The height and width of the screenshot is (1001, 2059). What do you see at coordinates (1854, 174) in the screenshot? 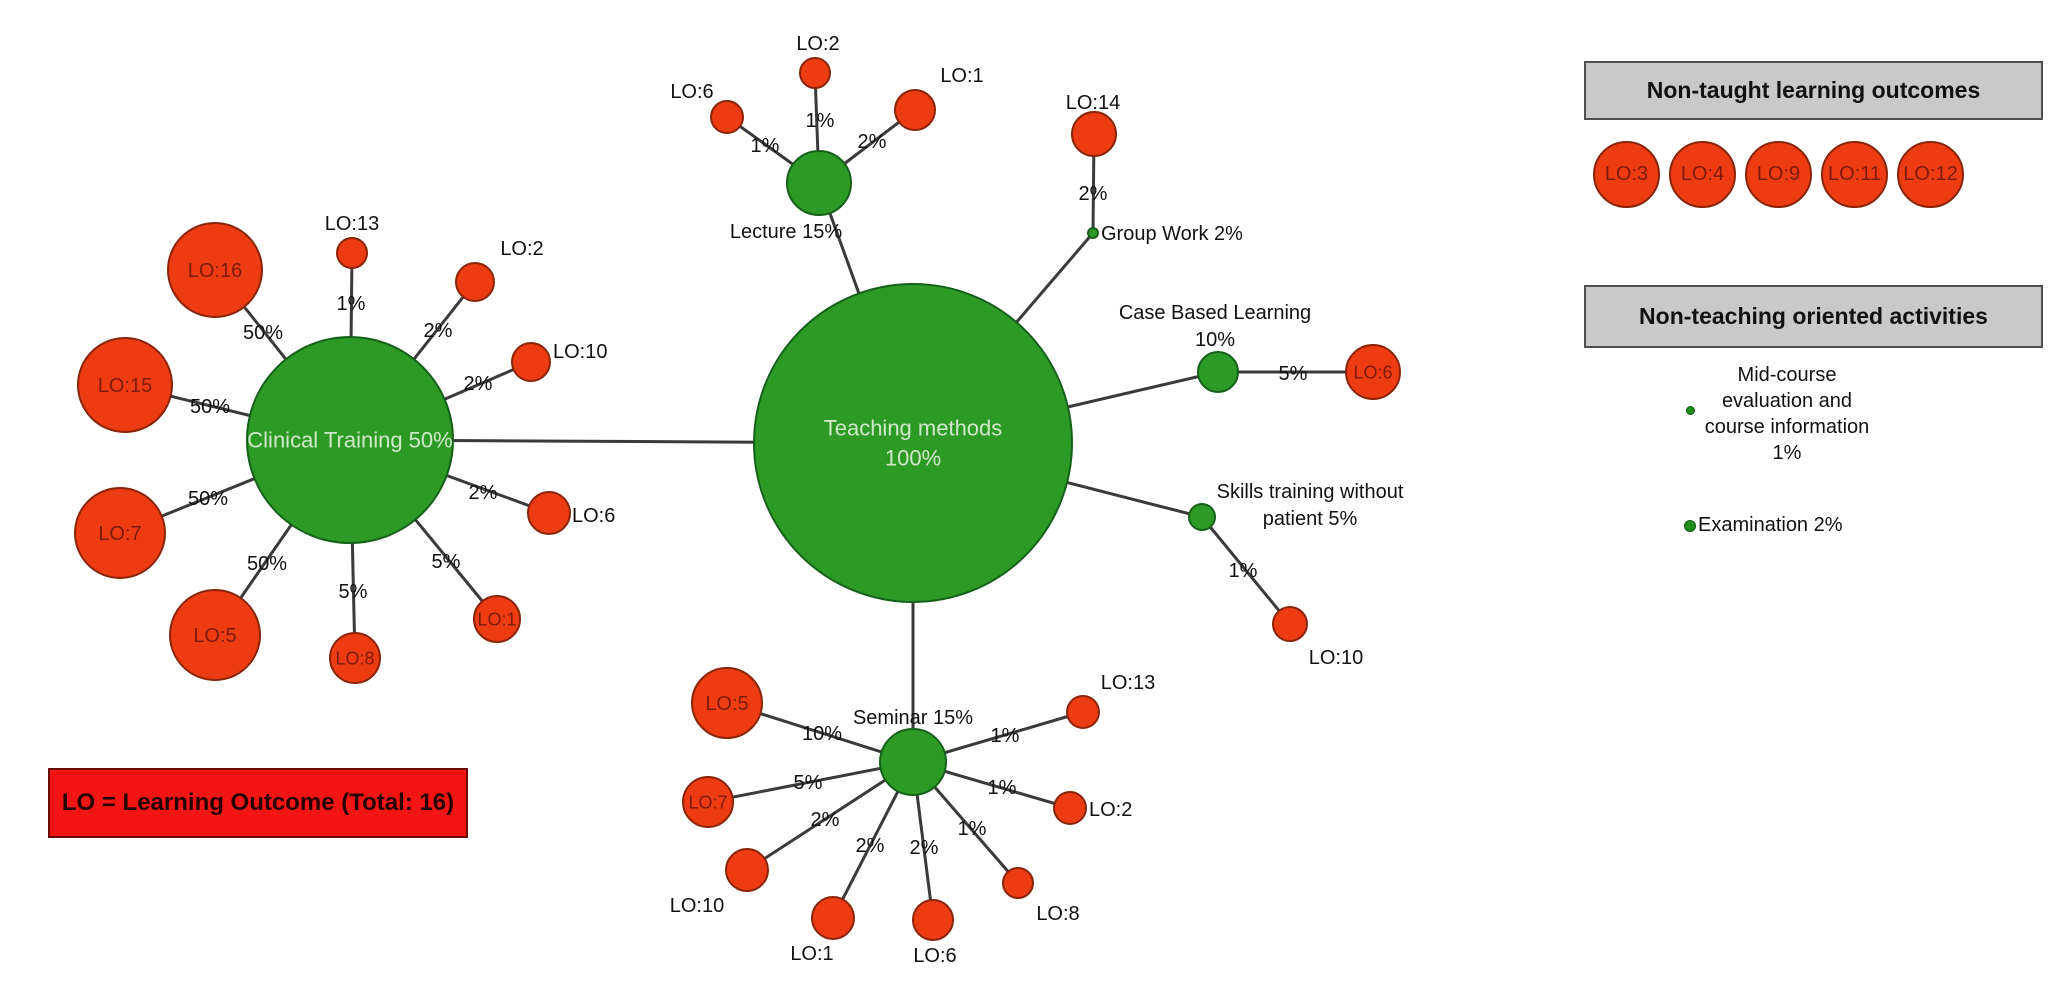
I see `non-taught-lo-circle: LO:11` at bounding box center [1854, 174].